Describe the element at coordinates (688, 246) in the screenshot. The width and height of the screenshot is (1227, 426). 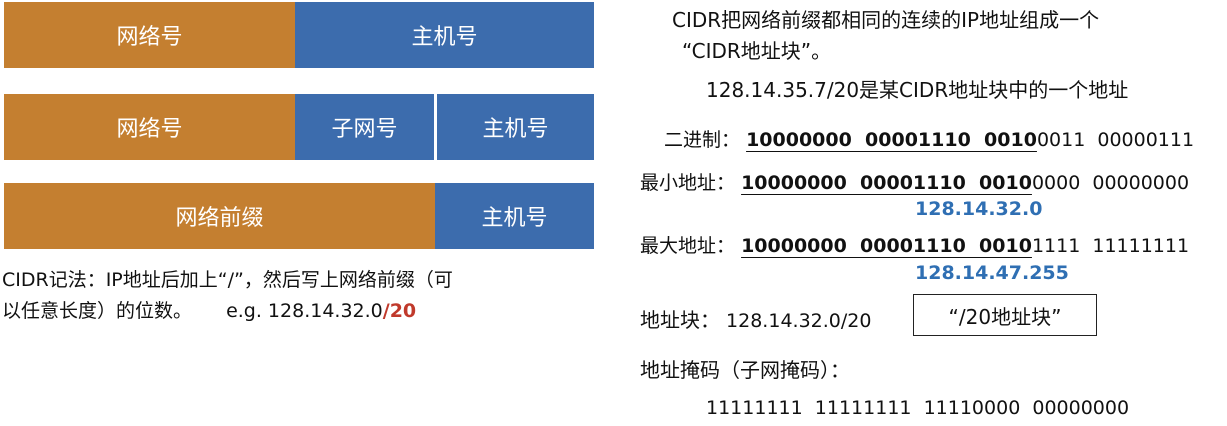
I see `max-label: 最大地址：` at that location.